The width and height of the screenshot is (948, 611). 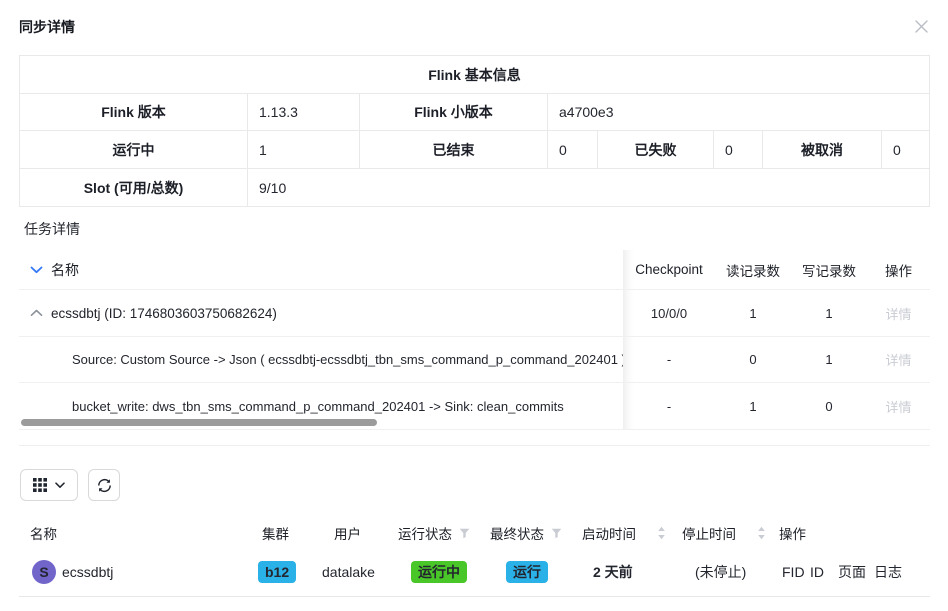 What do you see at coordinates (753, 271) in the screenshot?
I see `col-read-header: 读记录数` at bounding box center [753, 271].